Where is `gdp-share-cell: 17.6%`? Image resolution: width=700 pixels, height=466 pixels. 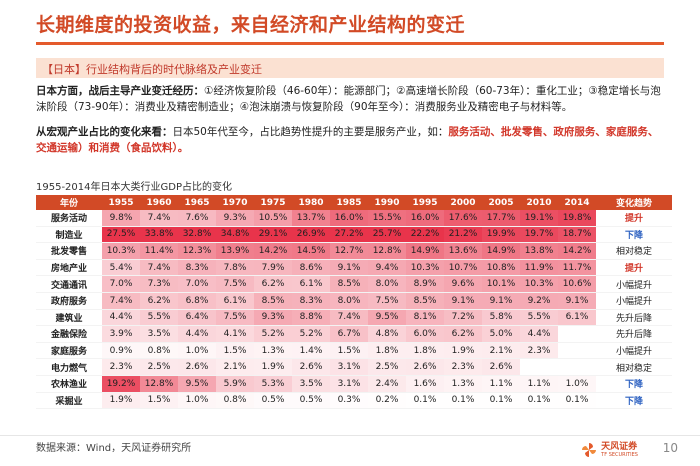
gdp-share-cell: 17.6% is located at coordinates (463, 218).